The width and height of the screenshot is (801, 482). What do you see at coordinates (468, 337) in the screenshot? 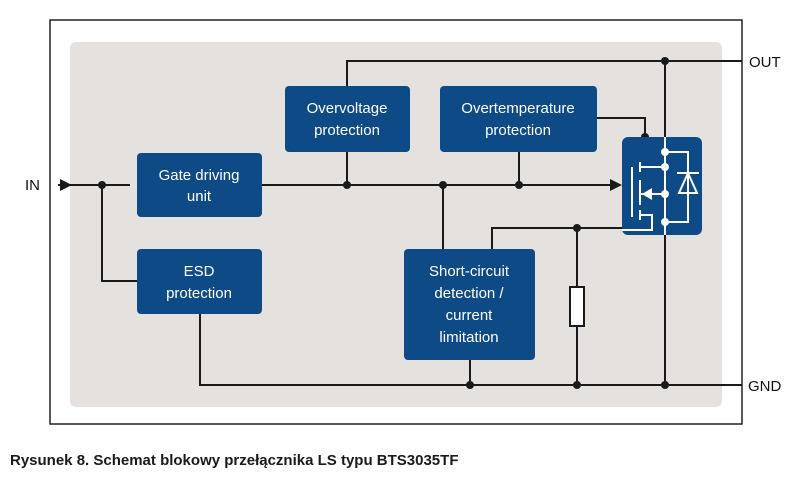
I see `svg-text: limitation` at bounding box center [468, 337].